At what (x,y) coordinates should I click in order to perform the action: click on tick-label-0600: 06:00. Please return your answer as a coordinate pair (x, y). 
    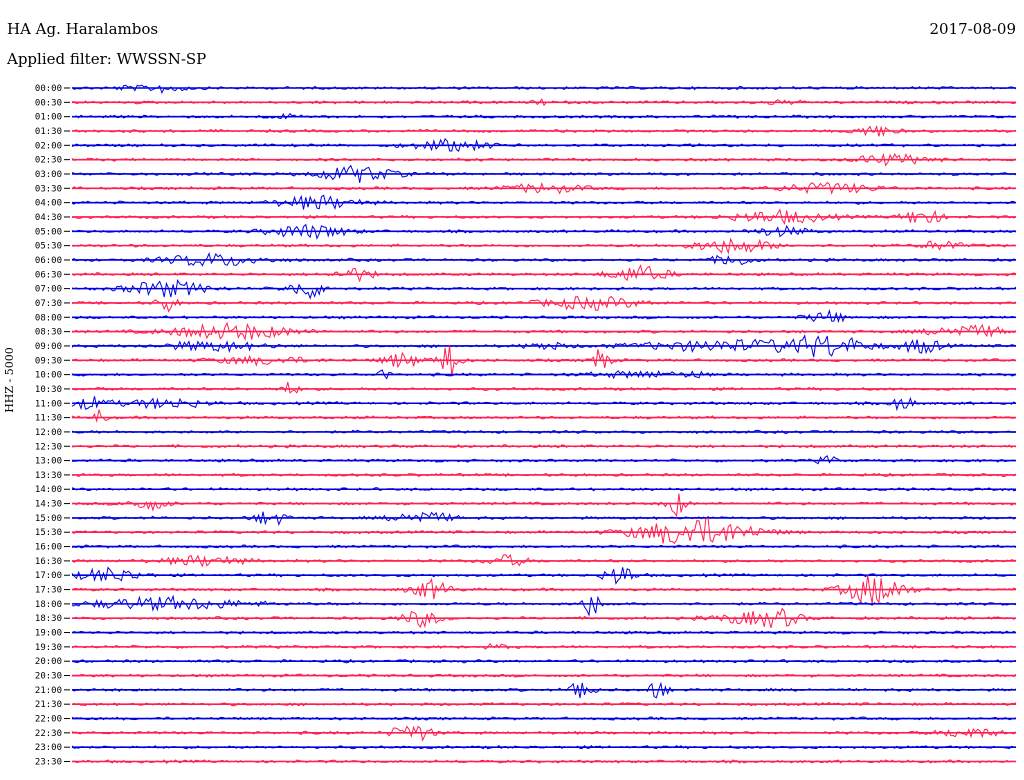
    Looking at the image, I should click on (48, 261).